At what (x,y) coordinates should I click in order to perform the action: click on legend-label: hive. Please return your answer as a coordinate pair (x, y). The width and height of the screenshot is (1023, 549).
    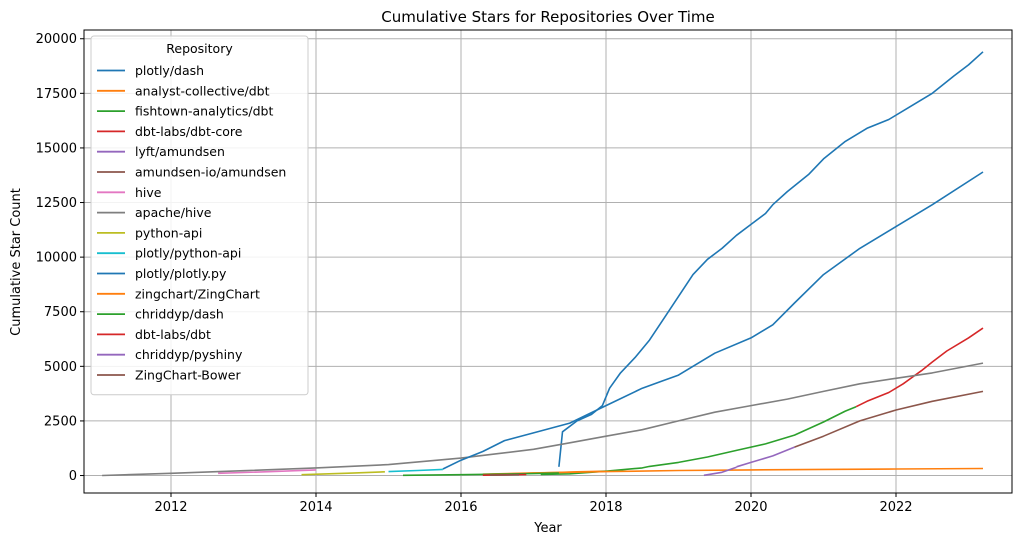
    Looking at the image, I should click on (148, 192).